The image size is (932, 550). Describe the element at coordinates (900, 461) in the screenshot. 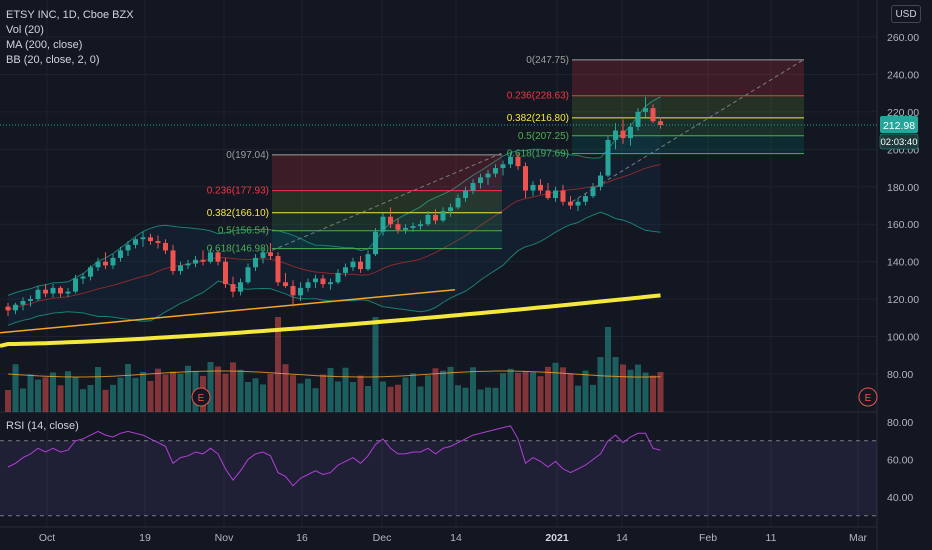

I see `rsi-tick-label: 60.00` at that location.